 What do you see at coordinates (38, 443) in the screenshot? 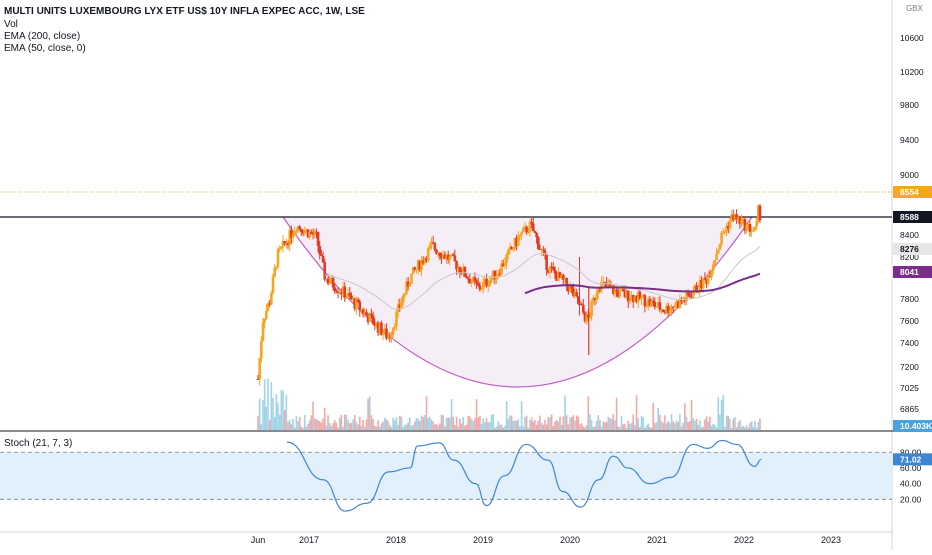
I see `stoch-label: Stoch (21, 7, 3)` at bounding box center [38, 443].